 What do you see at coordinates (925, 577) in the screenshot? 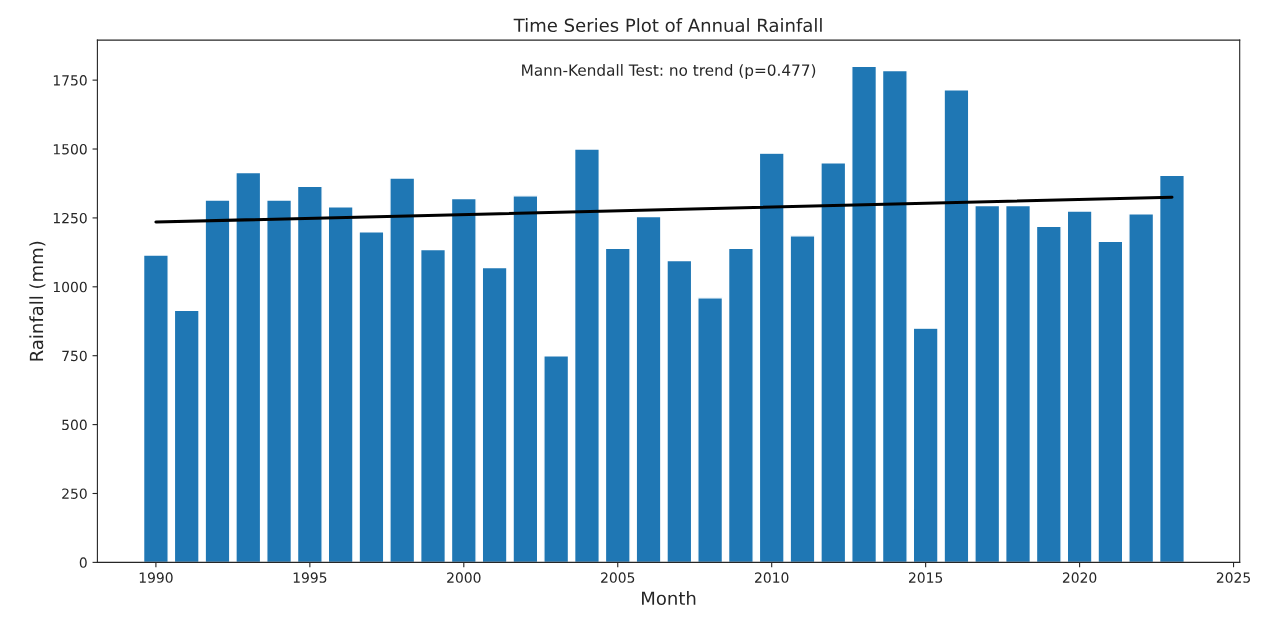
I see `x-tick-label: 2015` at bounding box center [925, 577].